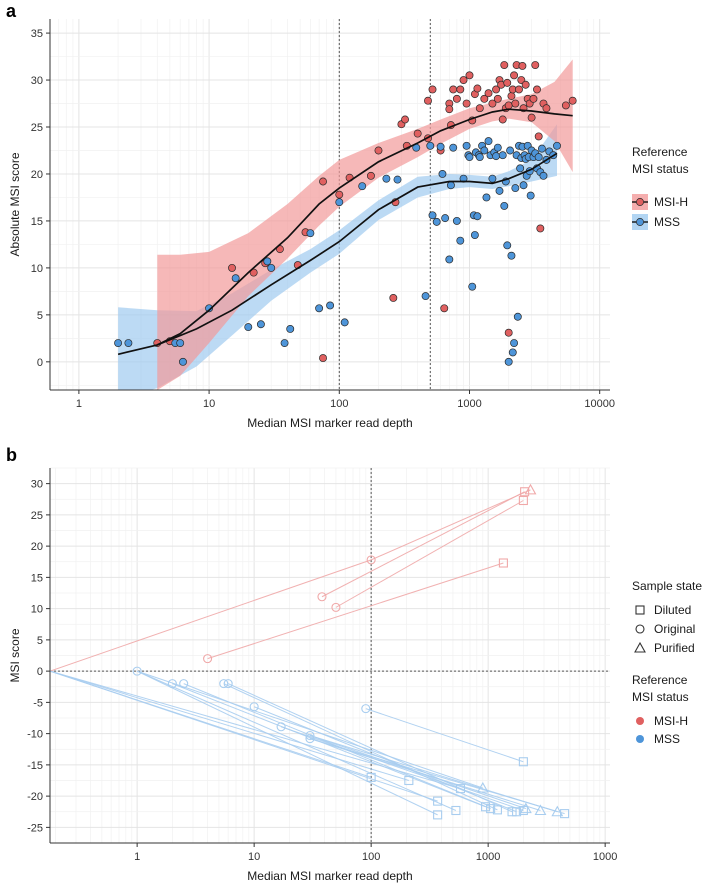 The height and width of the screenshot is (887, 703). I want to click on legend-key-square, so click(640, 610).